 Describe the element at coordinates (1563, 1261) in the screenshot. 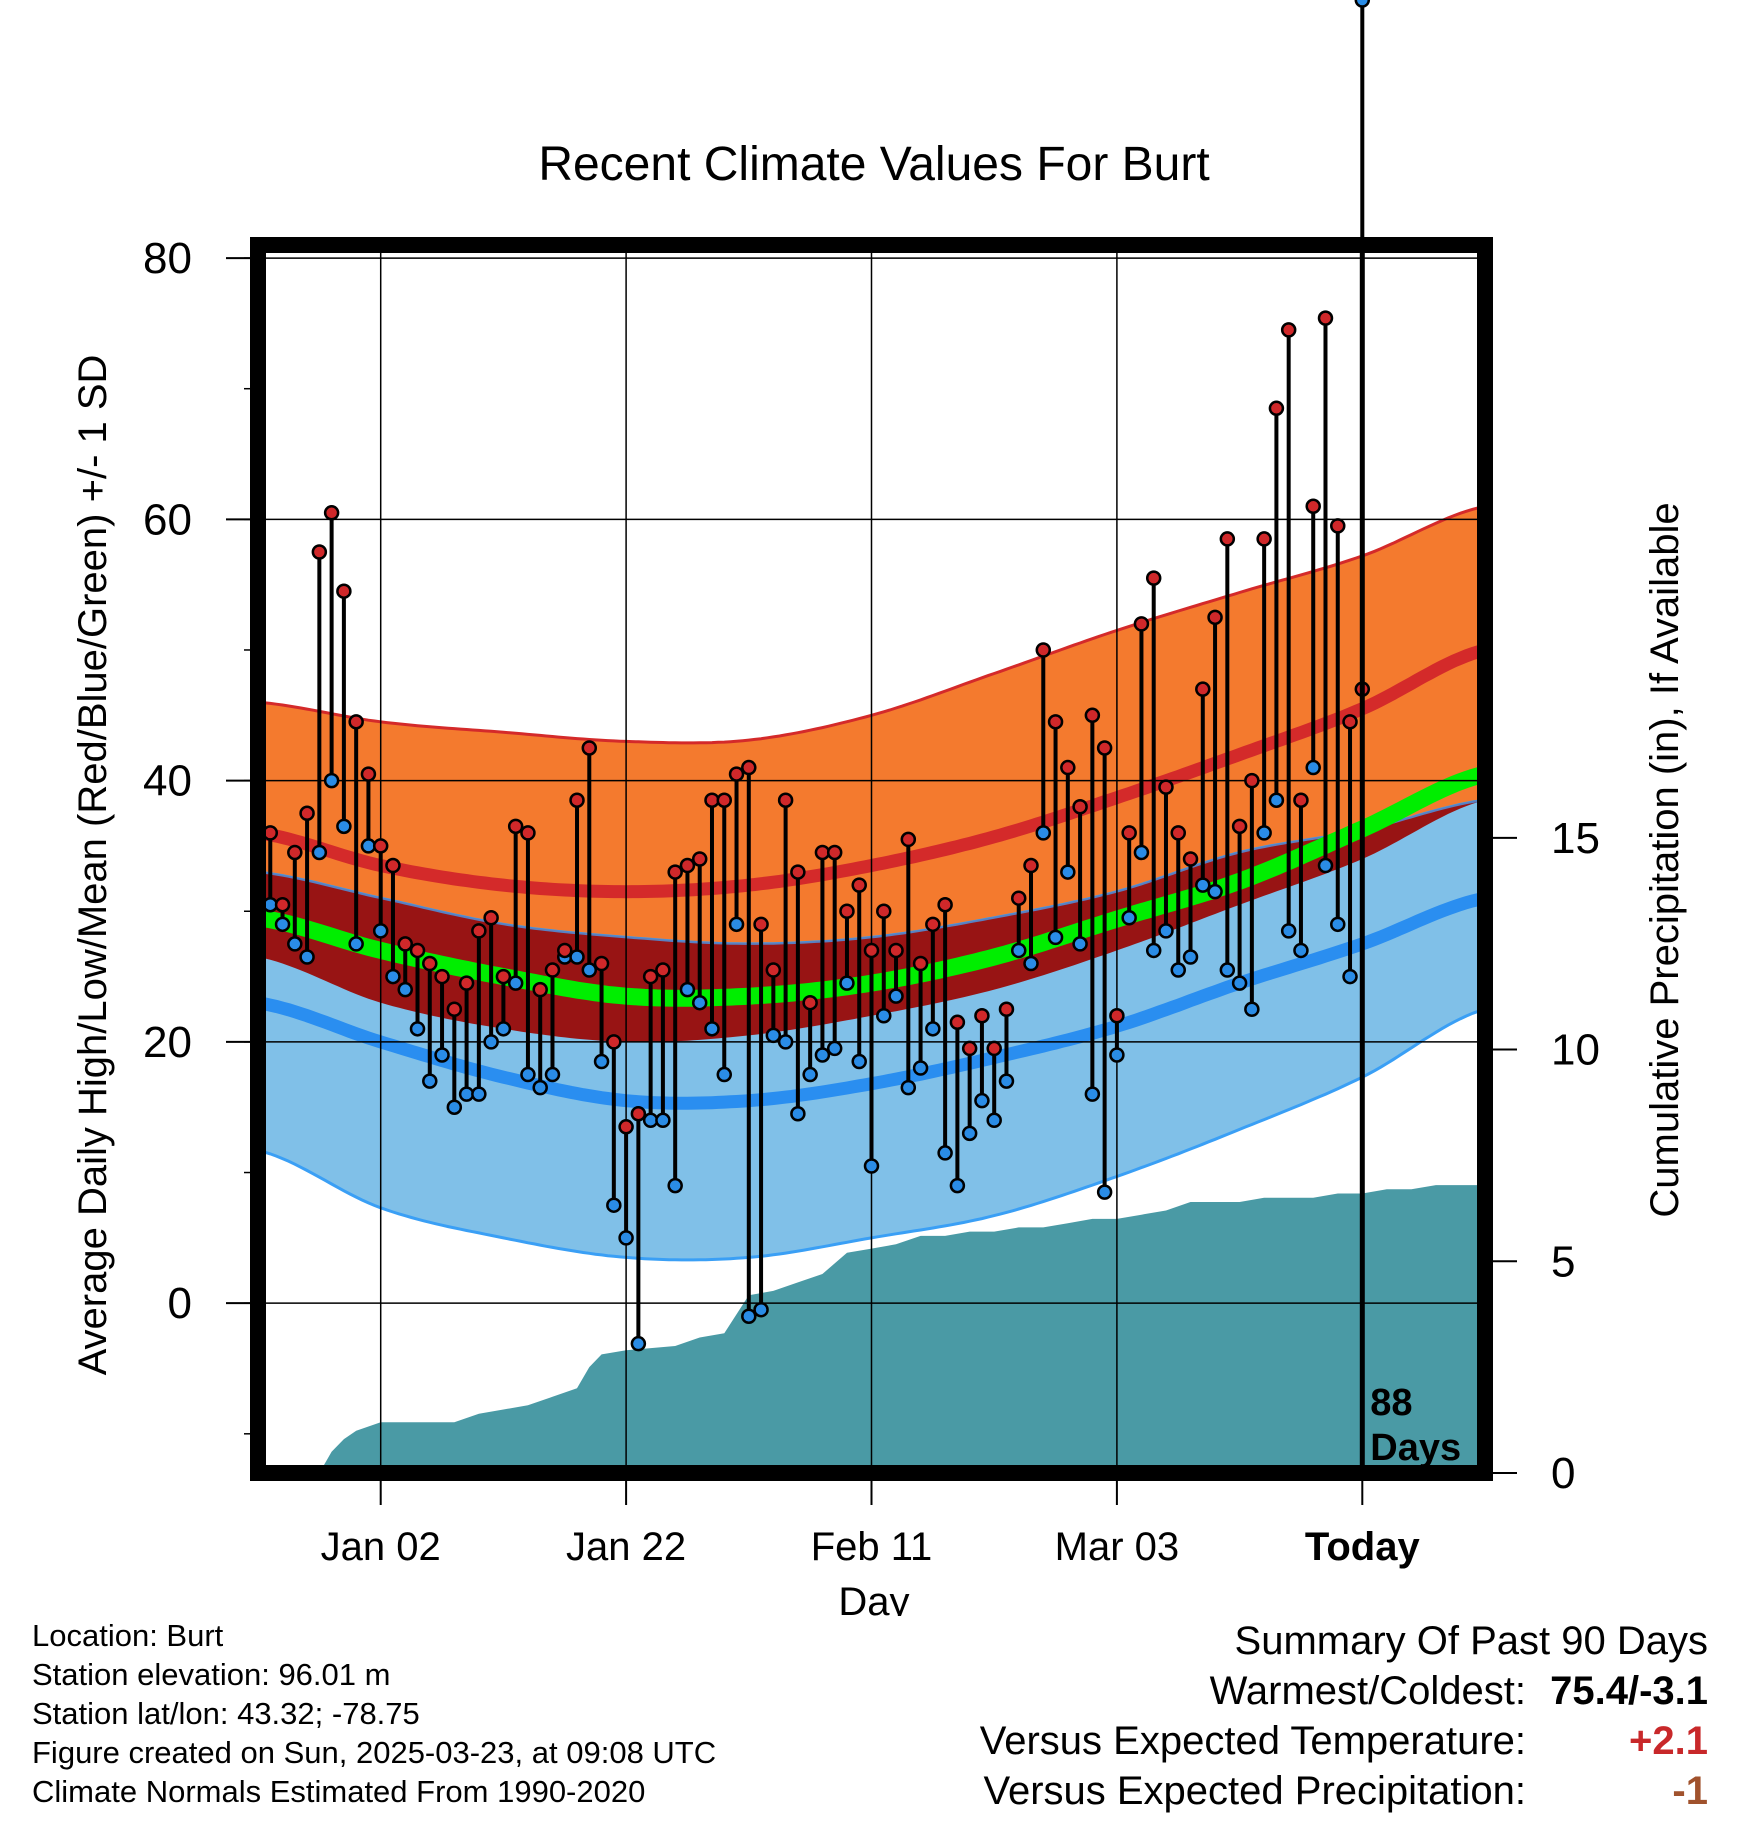

I see `y2-tick-label: 5` at that location.